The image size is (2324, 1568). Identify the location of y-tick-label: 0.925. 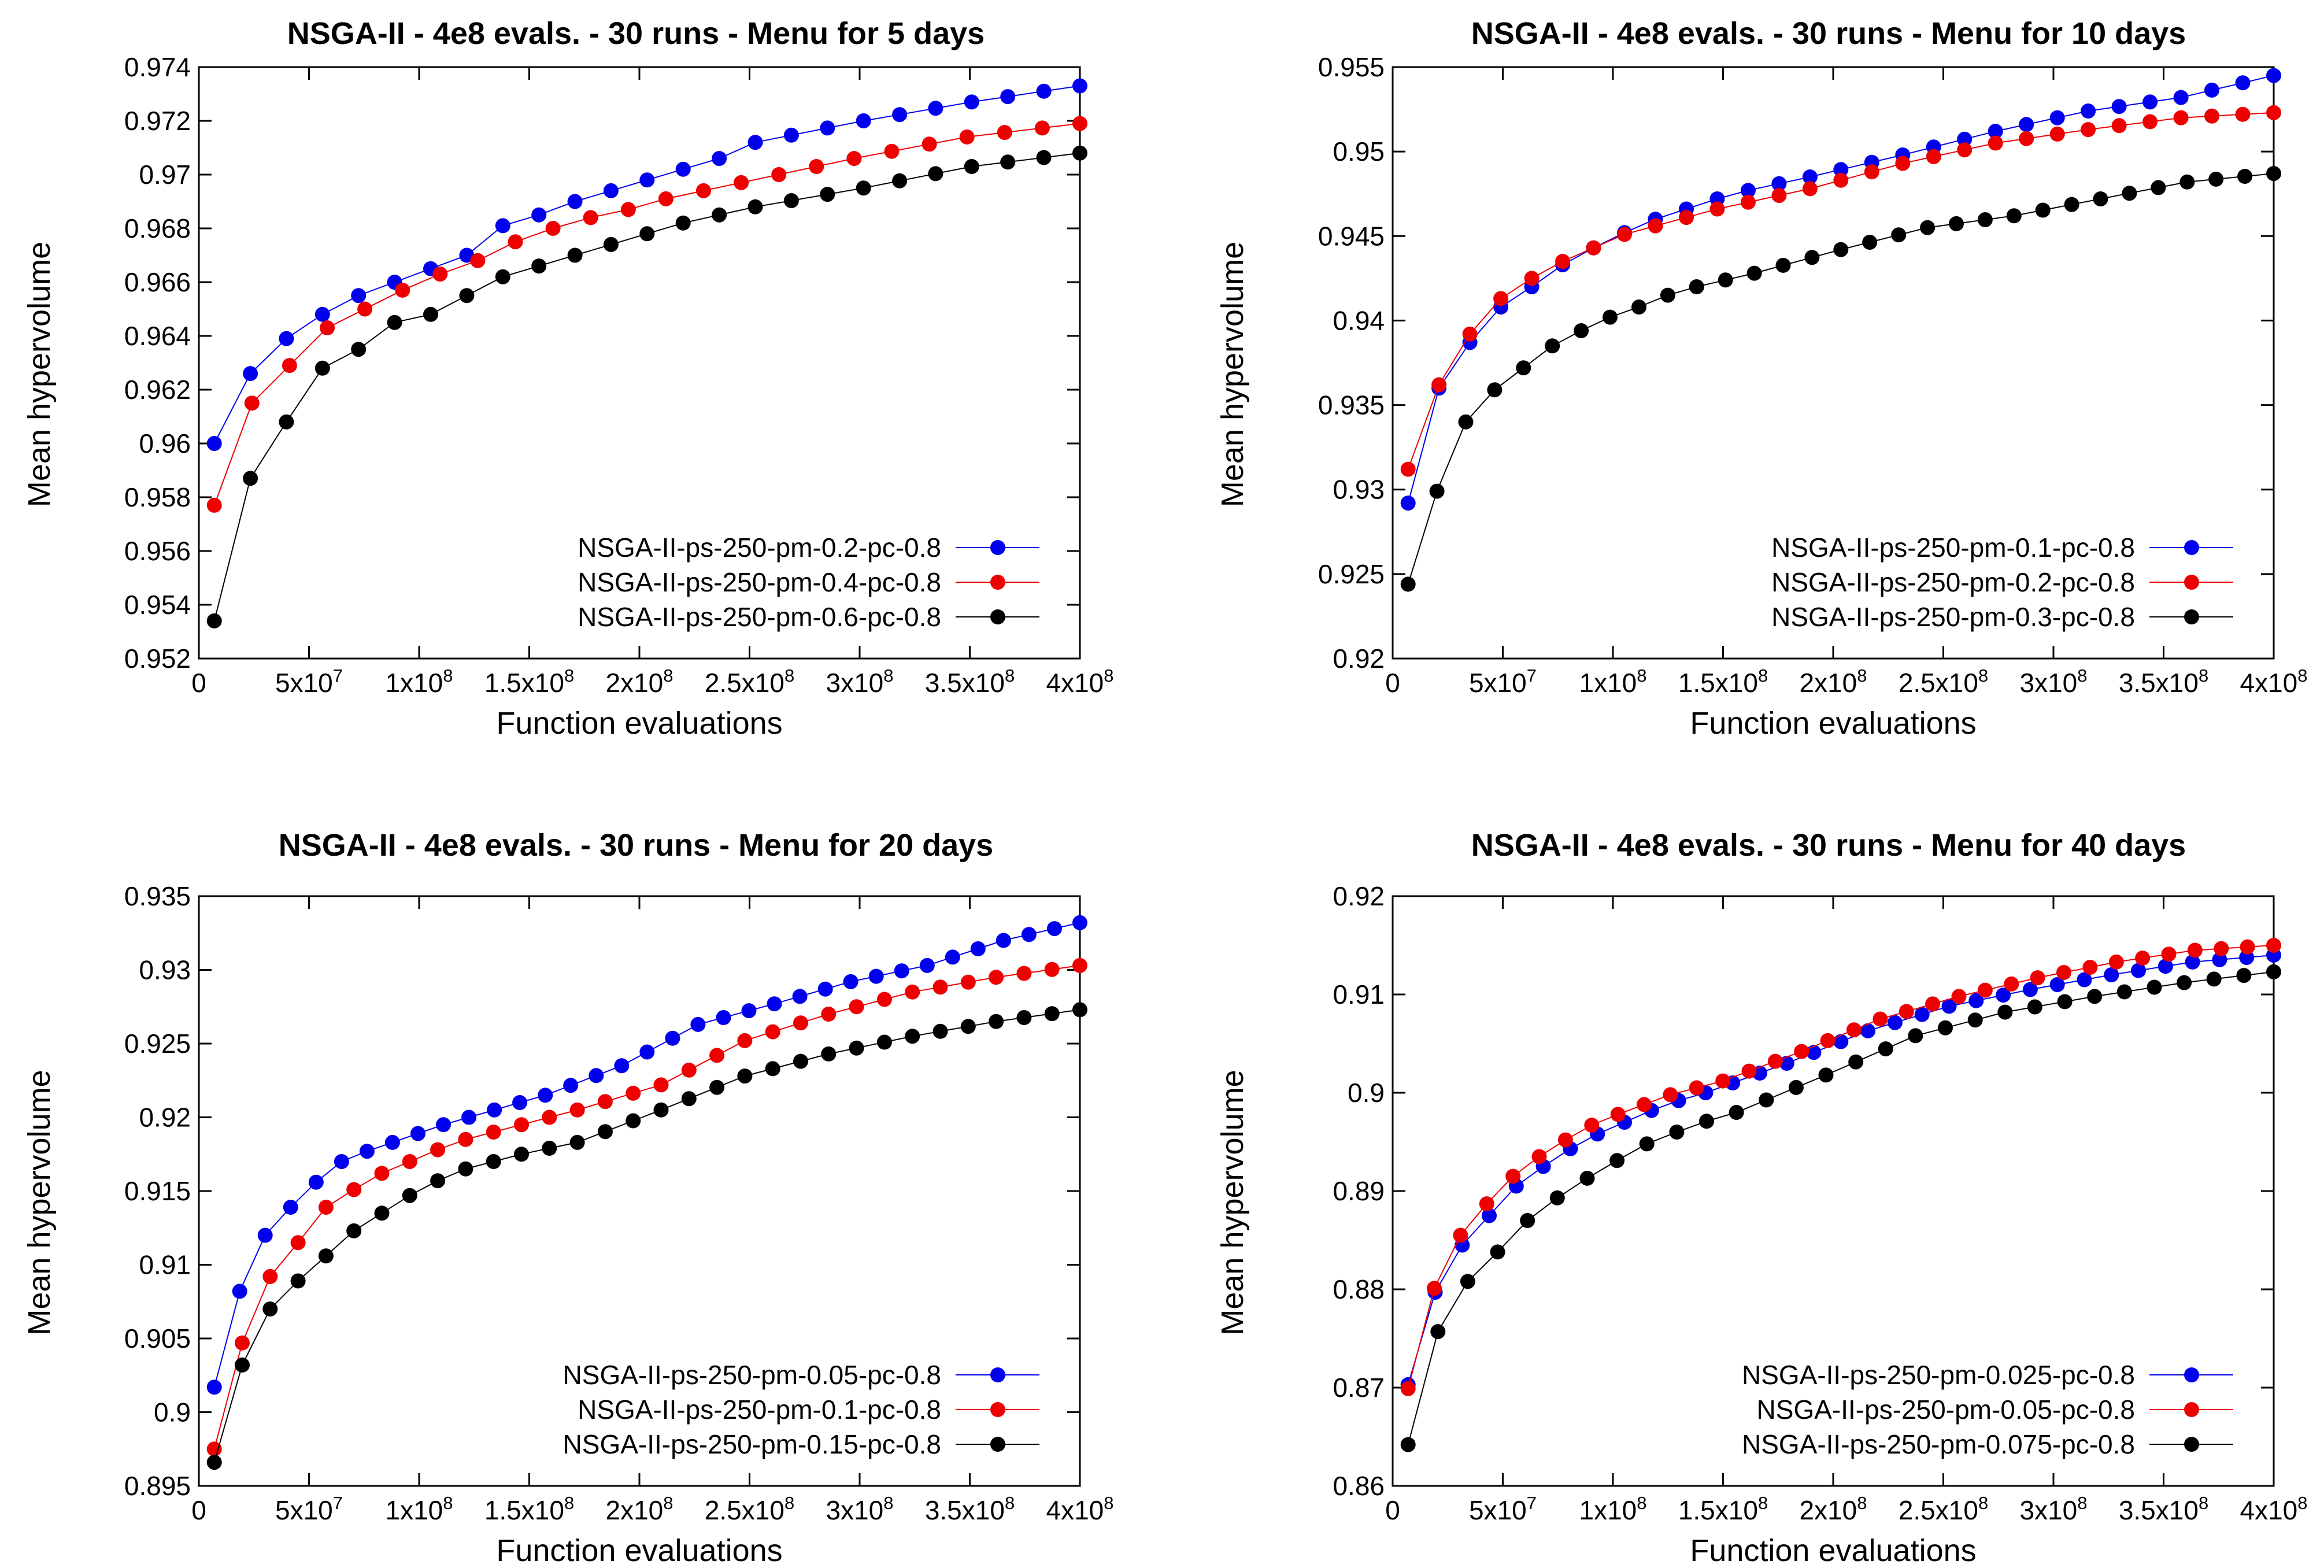
(1351, 574).